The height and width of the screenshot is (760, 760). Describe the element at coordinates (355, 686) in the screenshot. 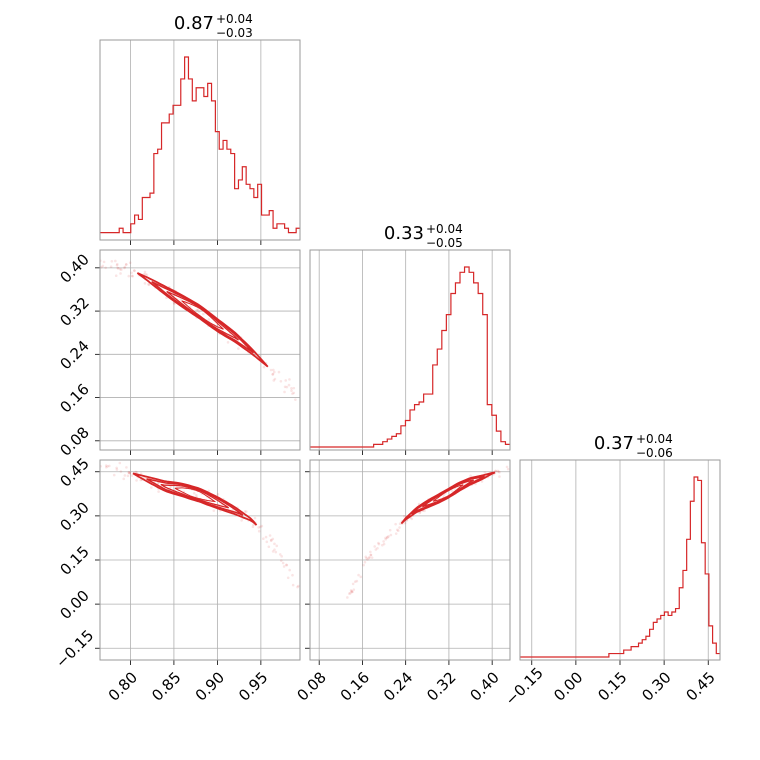

I see `x-tick-label: 0.16` at that location.